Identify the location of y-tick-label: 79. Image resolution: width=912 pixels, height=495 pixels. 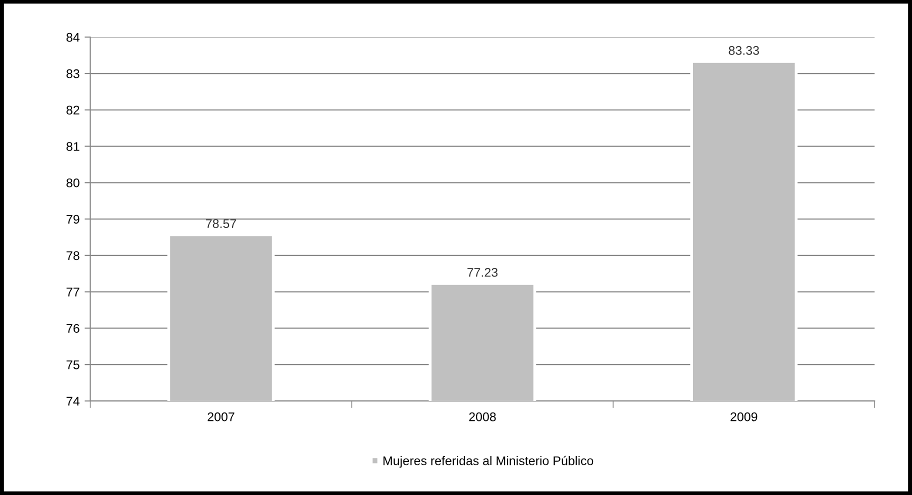
(73, 219).